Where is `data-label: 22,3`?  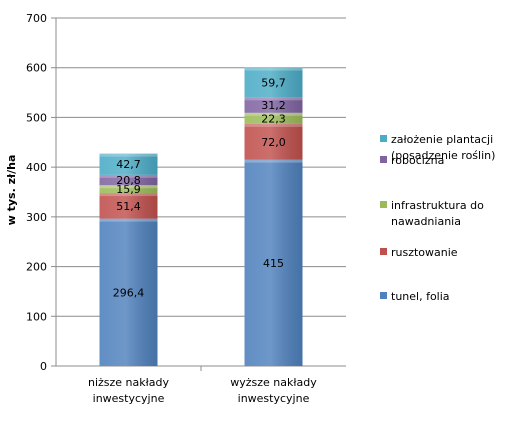
data-label: 22,3 is located at coordinates (273, 118).